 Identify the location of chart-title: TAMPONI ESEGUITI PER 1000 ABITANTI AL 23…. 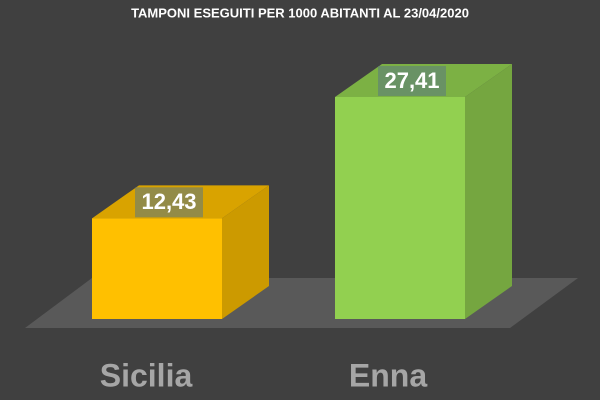
(300, 12).